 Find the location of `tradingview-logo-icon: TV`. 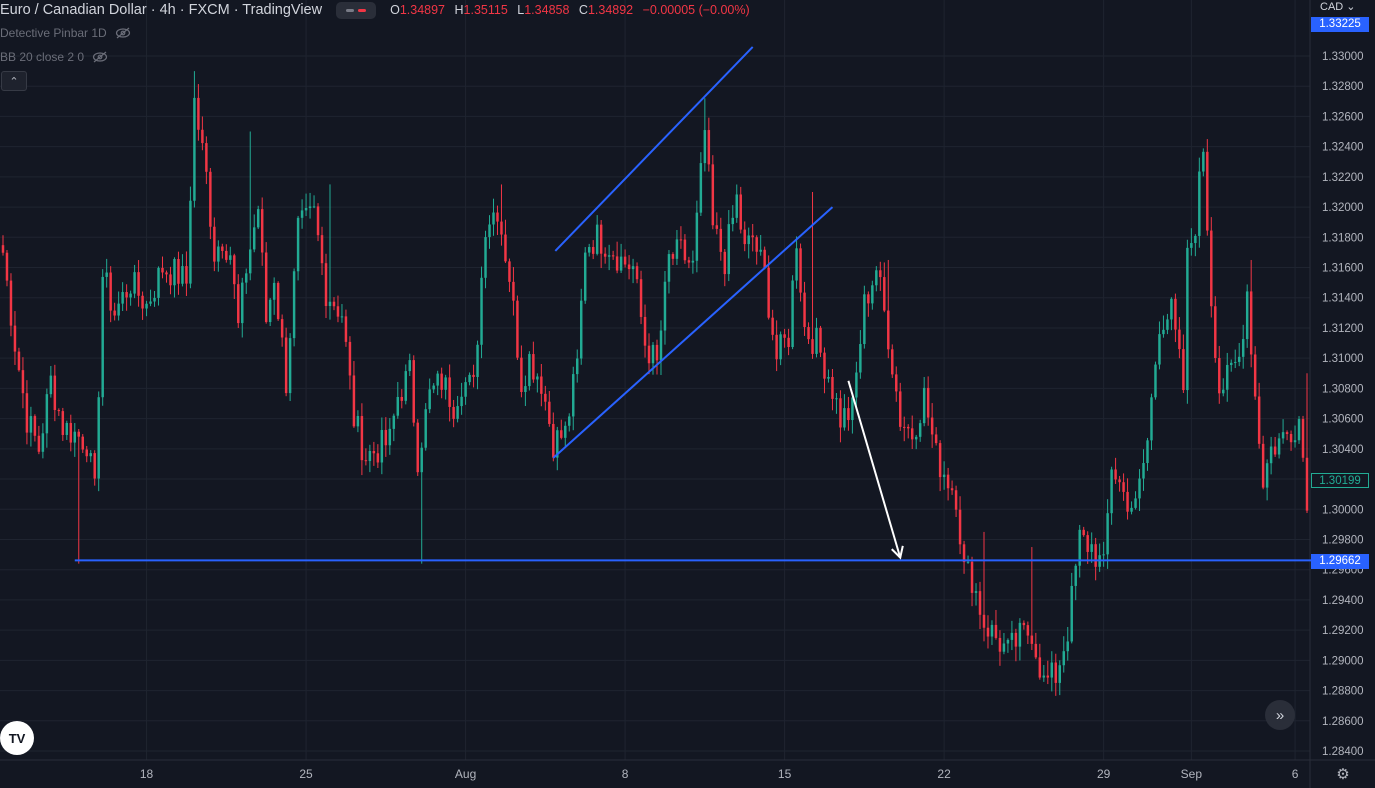

tradingview-logo-icon: TV is located at coordinates (17, 738).